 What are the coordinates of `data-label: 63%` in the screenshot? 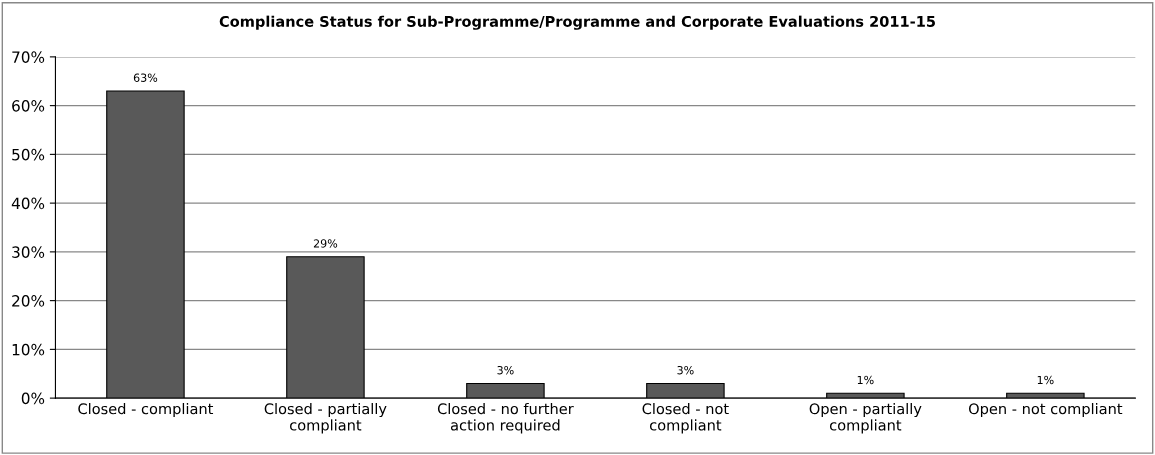 It's located at (145, 77).